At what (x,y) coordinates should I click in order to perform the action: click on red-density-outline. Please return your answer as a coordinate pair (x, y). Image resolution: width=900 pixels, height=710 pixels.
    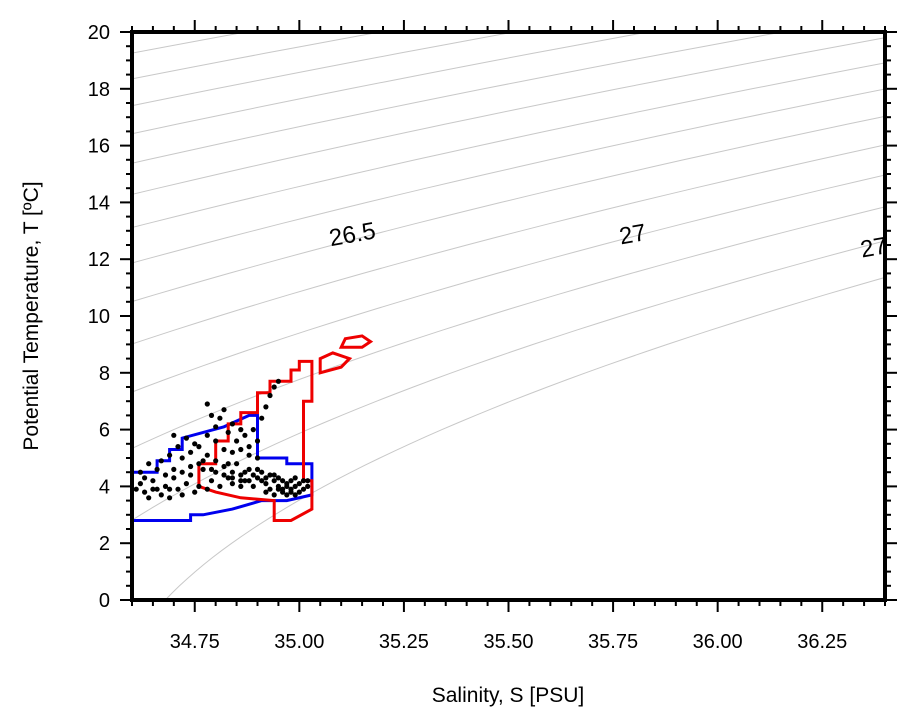
    Looking at the image, I should click on (335, 363).